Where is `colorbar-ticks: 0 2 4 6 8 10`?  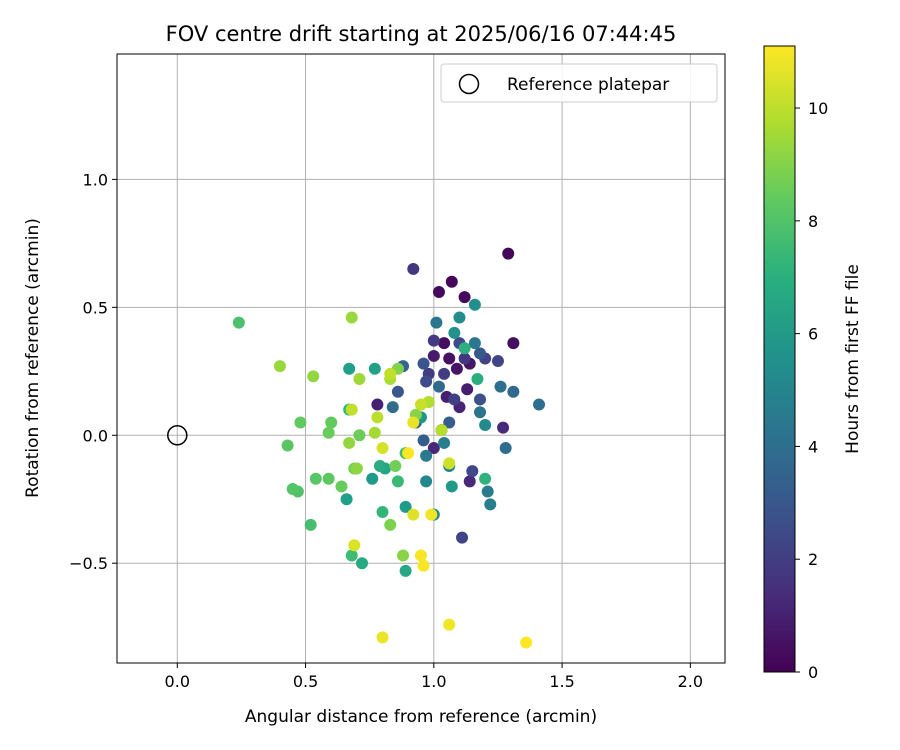
colorbar-ticks: 0 2 4 6 8 10 is located at coordinates (811, 390).